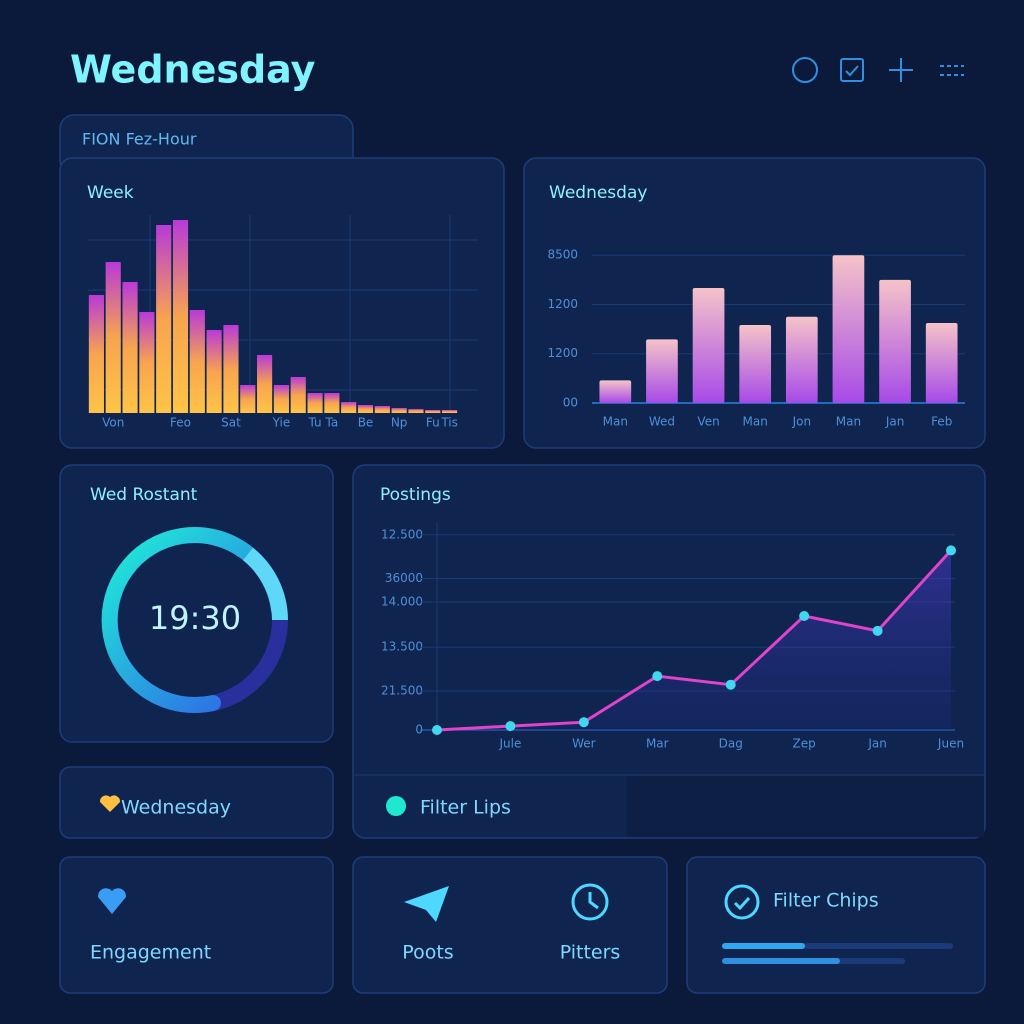 This screenshot has height=1024, width=1024. What do you see at coordinates (593, 901) in the screenshot?
I see `icon-clock-hands` at bounding box center [593, 901].